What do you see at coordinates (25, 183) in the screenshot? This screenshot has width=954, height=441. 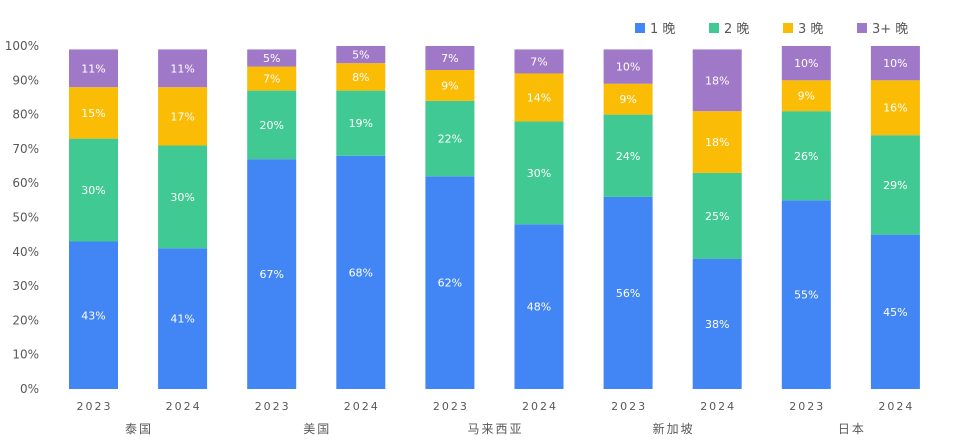 I see `y-tick-label: 60%` at bounding box center [25, 183].